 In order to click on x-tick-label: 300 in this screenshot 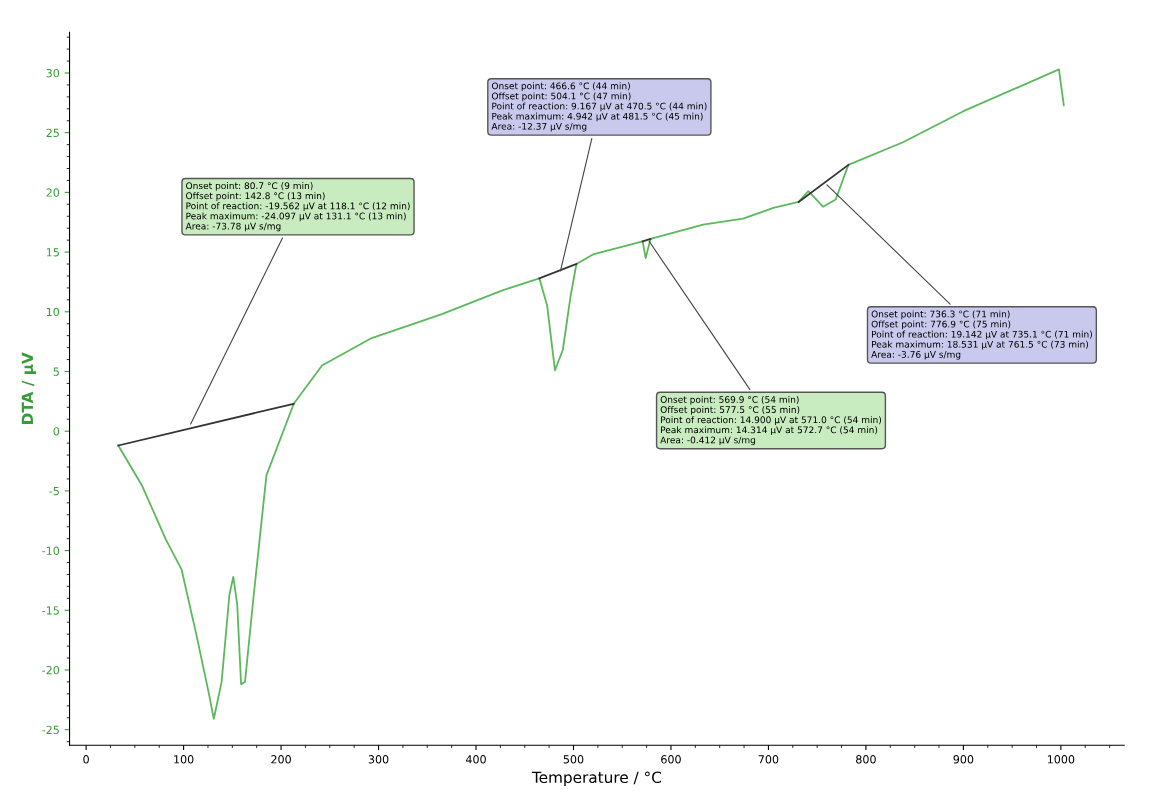, I will do `click(378, 759)`.